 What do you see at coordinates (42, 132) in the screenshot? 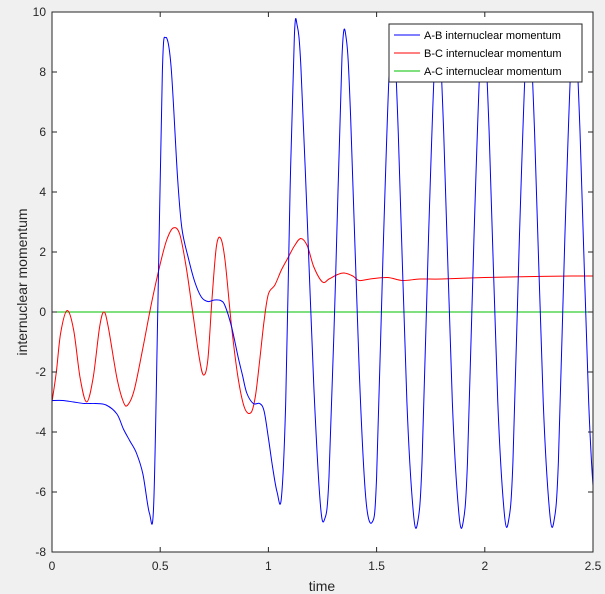
I see `y-tick-label: 6` at bounding box center [42, 132].